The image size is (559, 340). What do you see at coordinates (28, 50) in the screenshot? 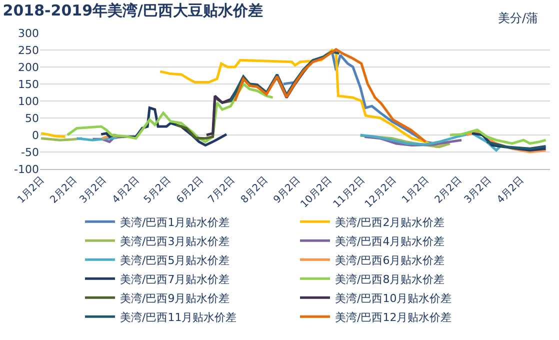
I see `y-tick-label: 250` at bounding box center [28, 50].